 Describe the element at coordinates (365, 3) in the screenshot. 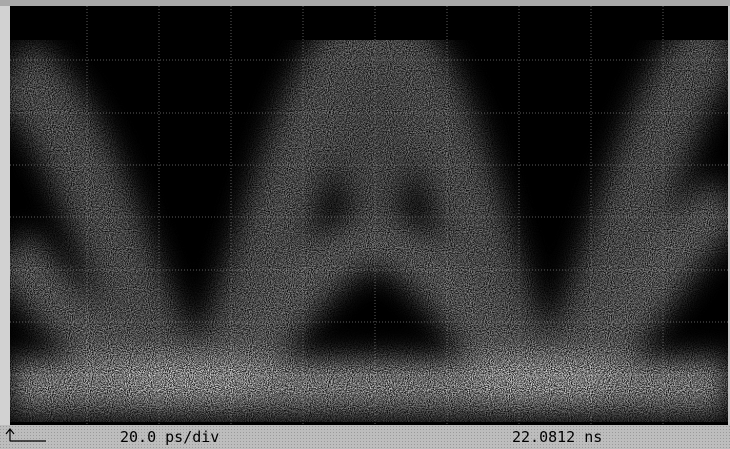

I see `top-bar` at that location.